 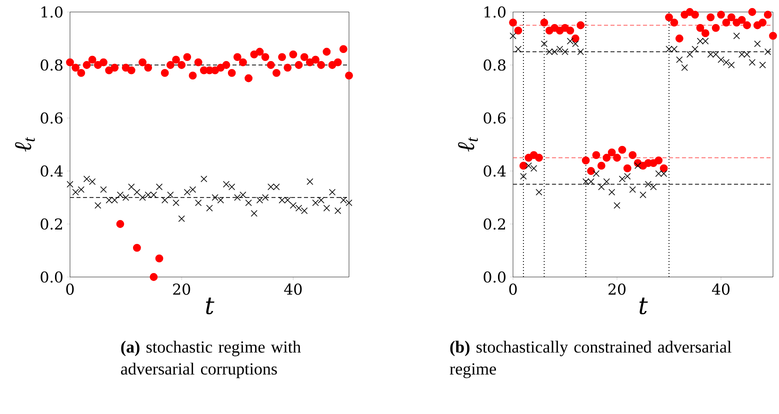 I want to click on text: (a) stochastic regime with adversarial corruptions, so click(x=211, y=359).